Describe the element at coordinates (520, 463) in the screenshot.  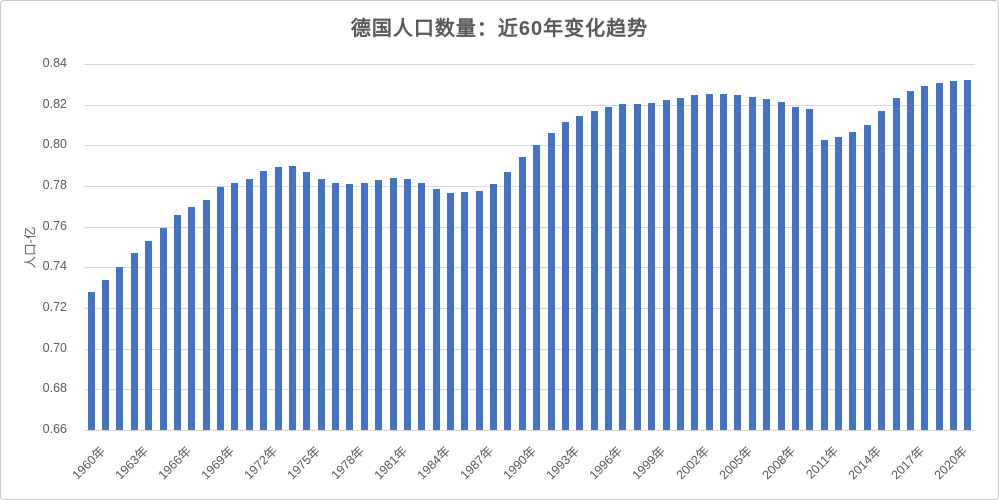
I see `x-tick-label: 1990年` at that location.